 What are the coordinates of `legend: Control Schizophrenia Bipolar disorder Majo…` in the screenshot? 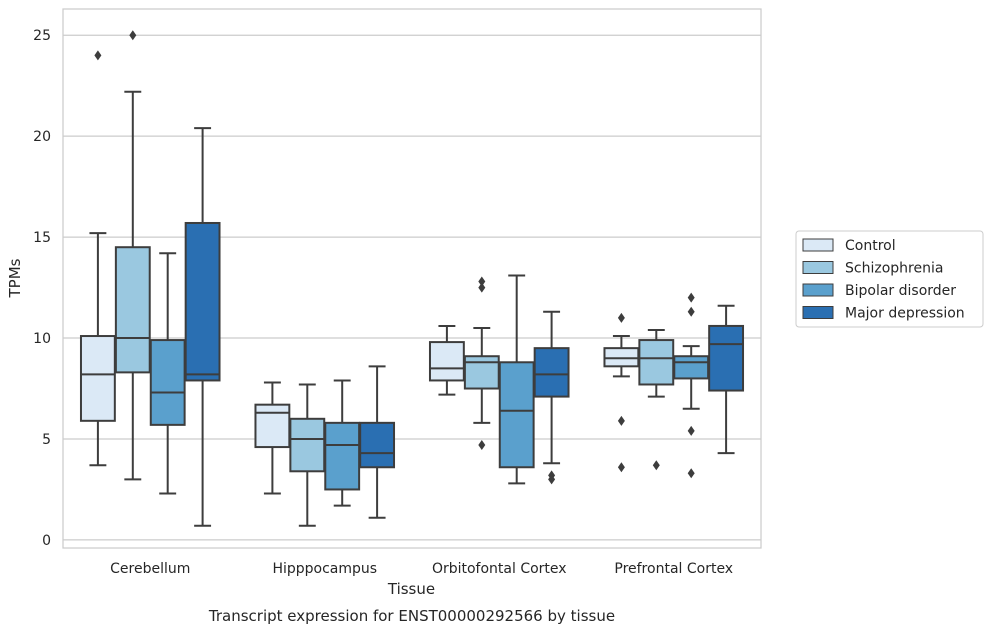 It's located at (889, 279).